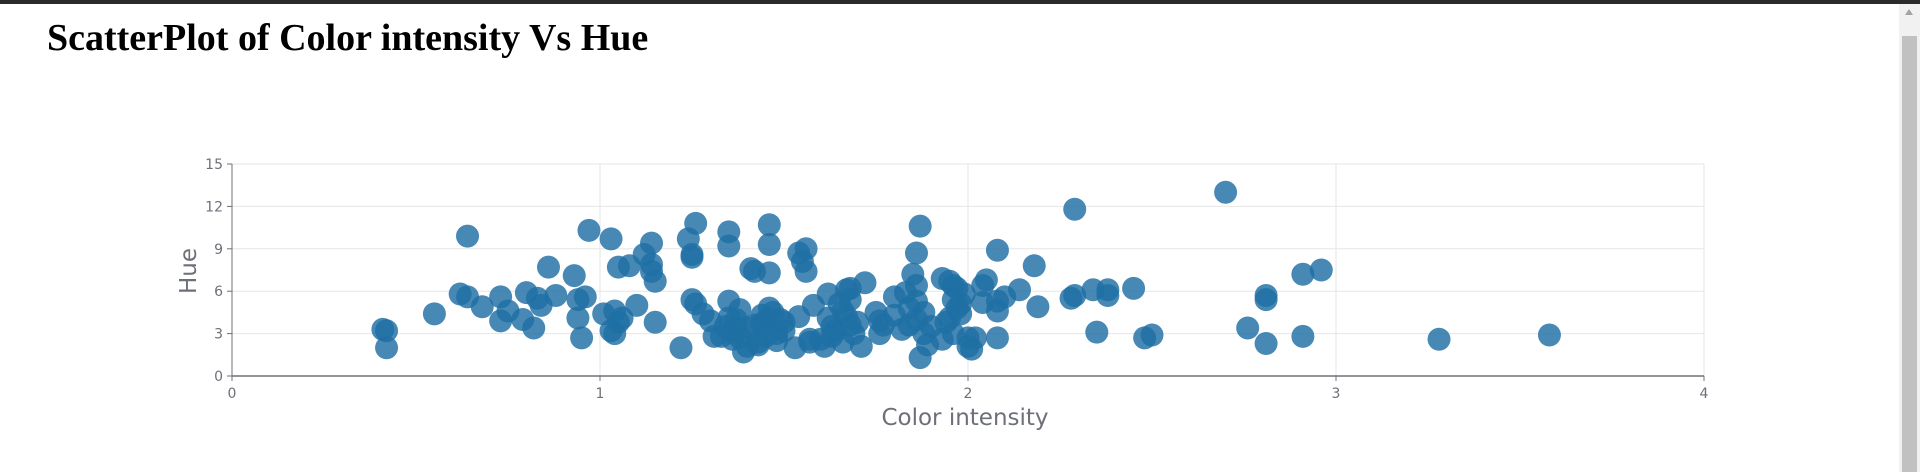 This screenshot has height=472, width=1920. Describe the element at coordinates (960, 2) in the screenshot. I see `browser-top-bar` at that location.